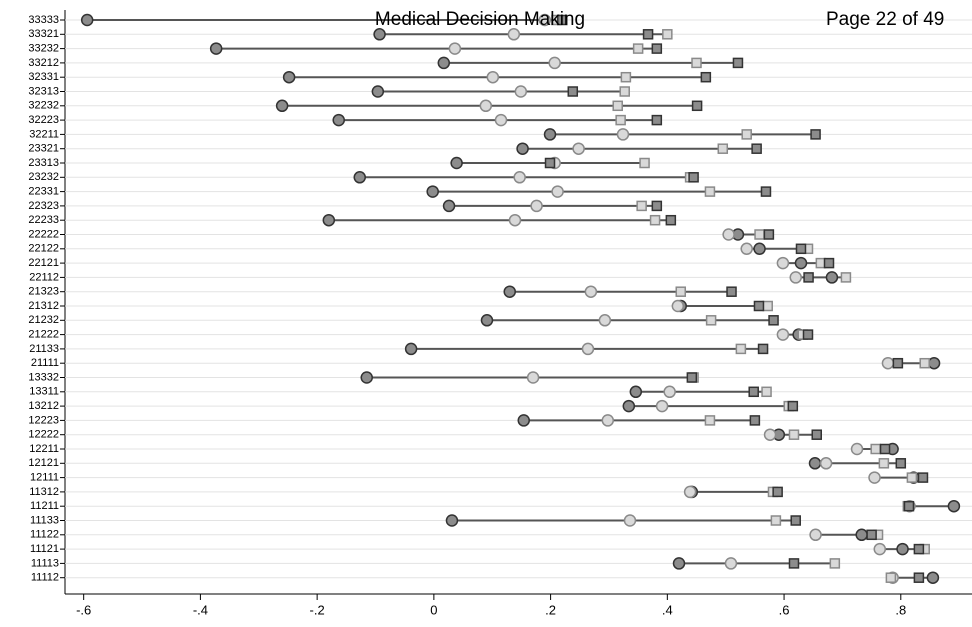  I want to click on y-tick-label: 32331, so click(43, 77).